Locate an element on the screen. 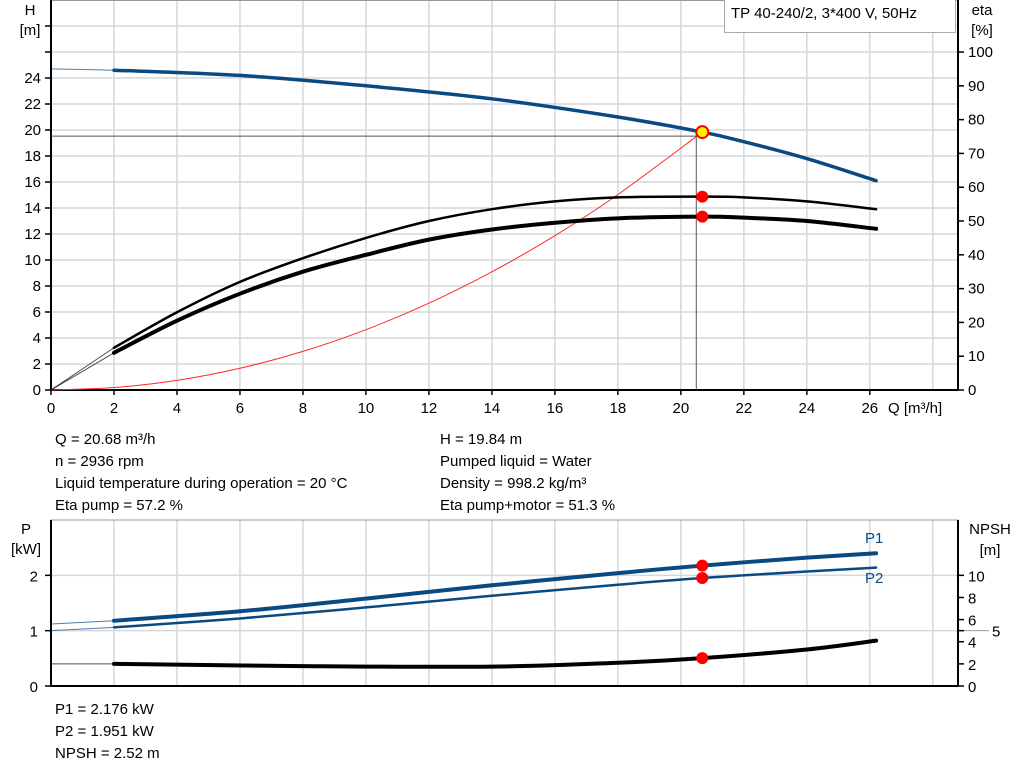 Image resolution: width=1024 pixels, height=781 pixels. y-tick-label-left: 12 is located at coordinates (32, 234).